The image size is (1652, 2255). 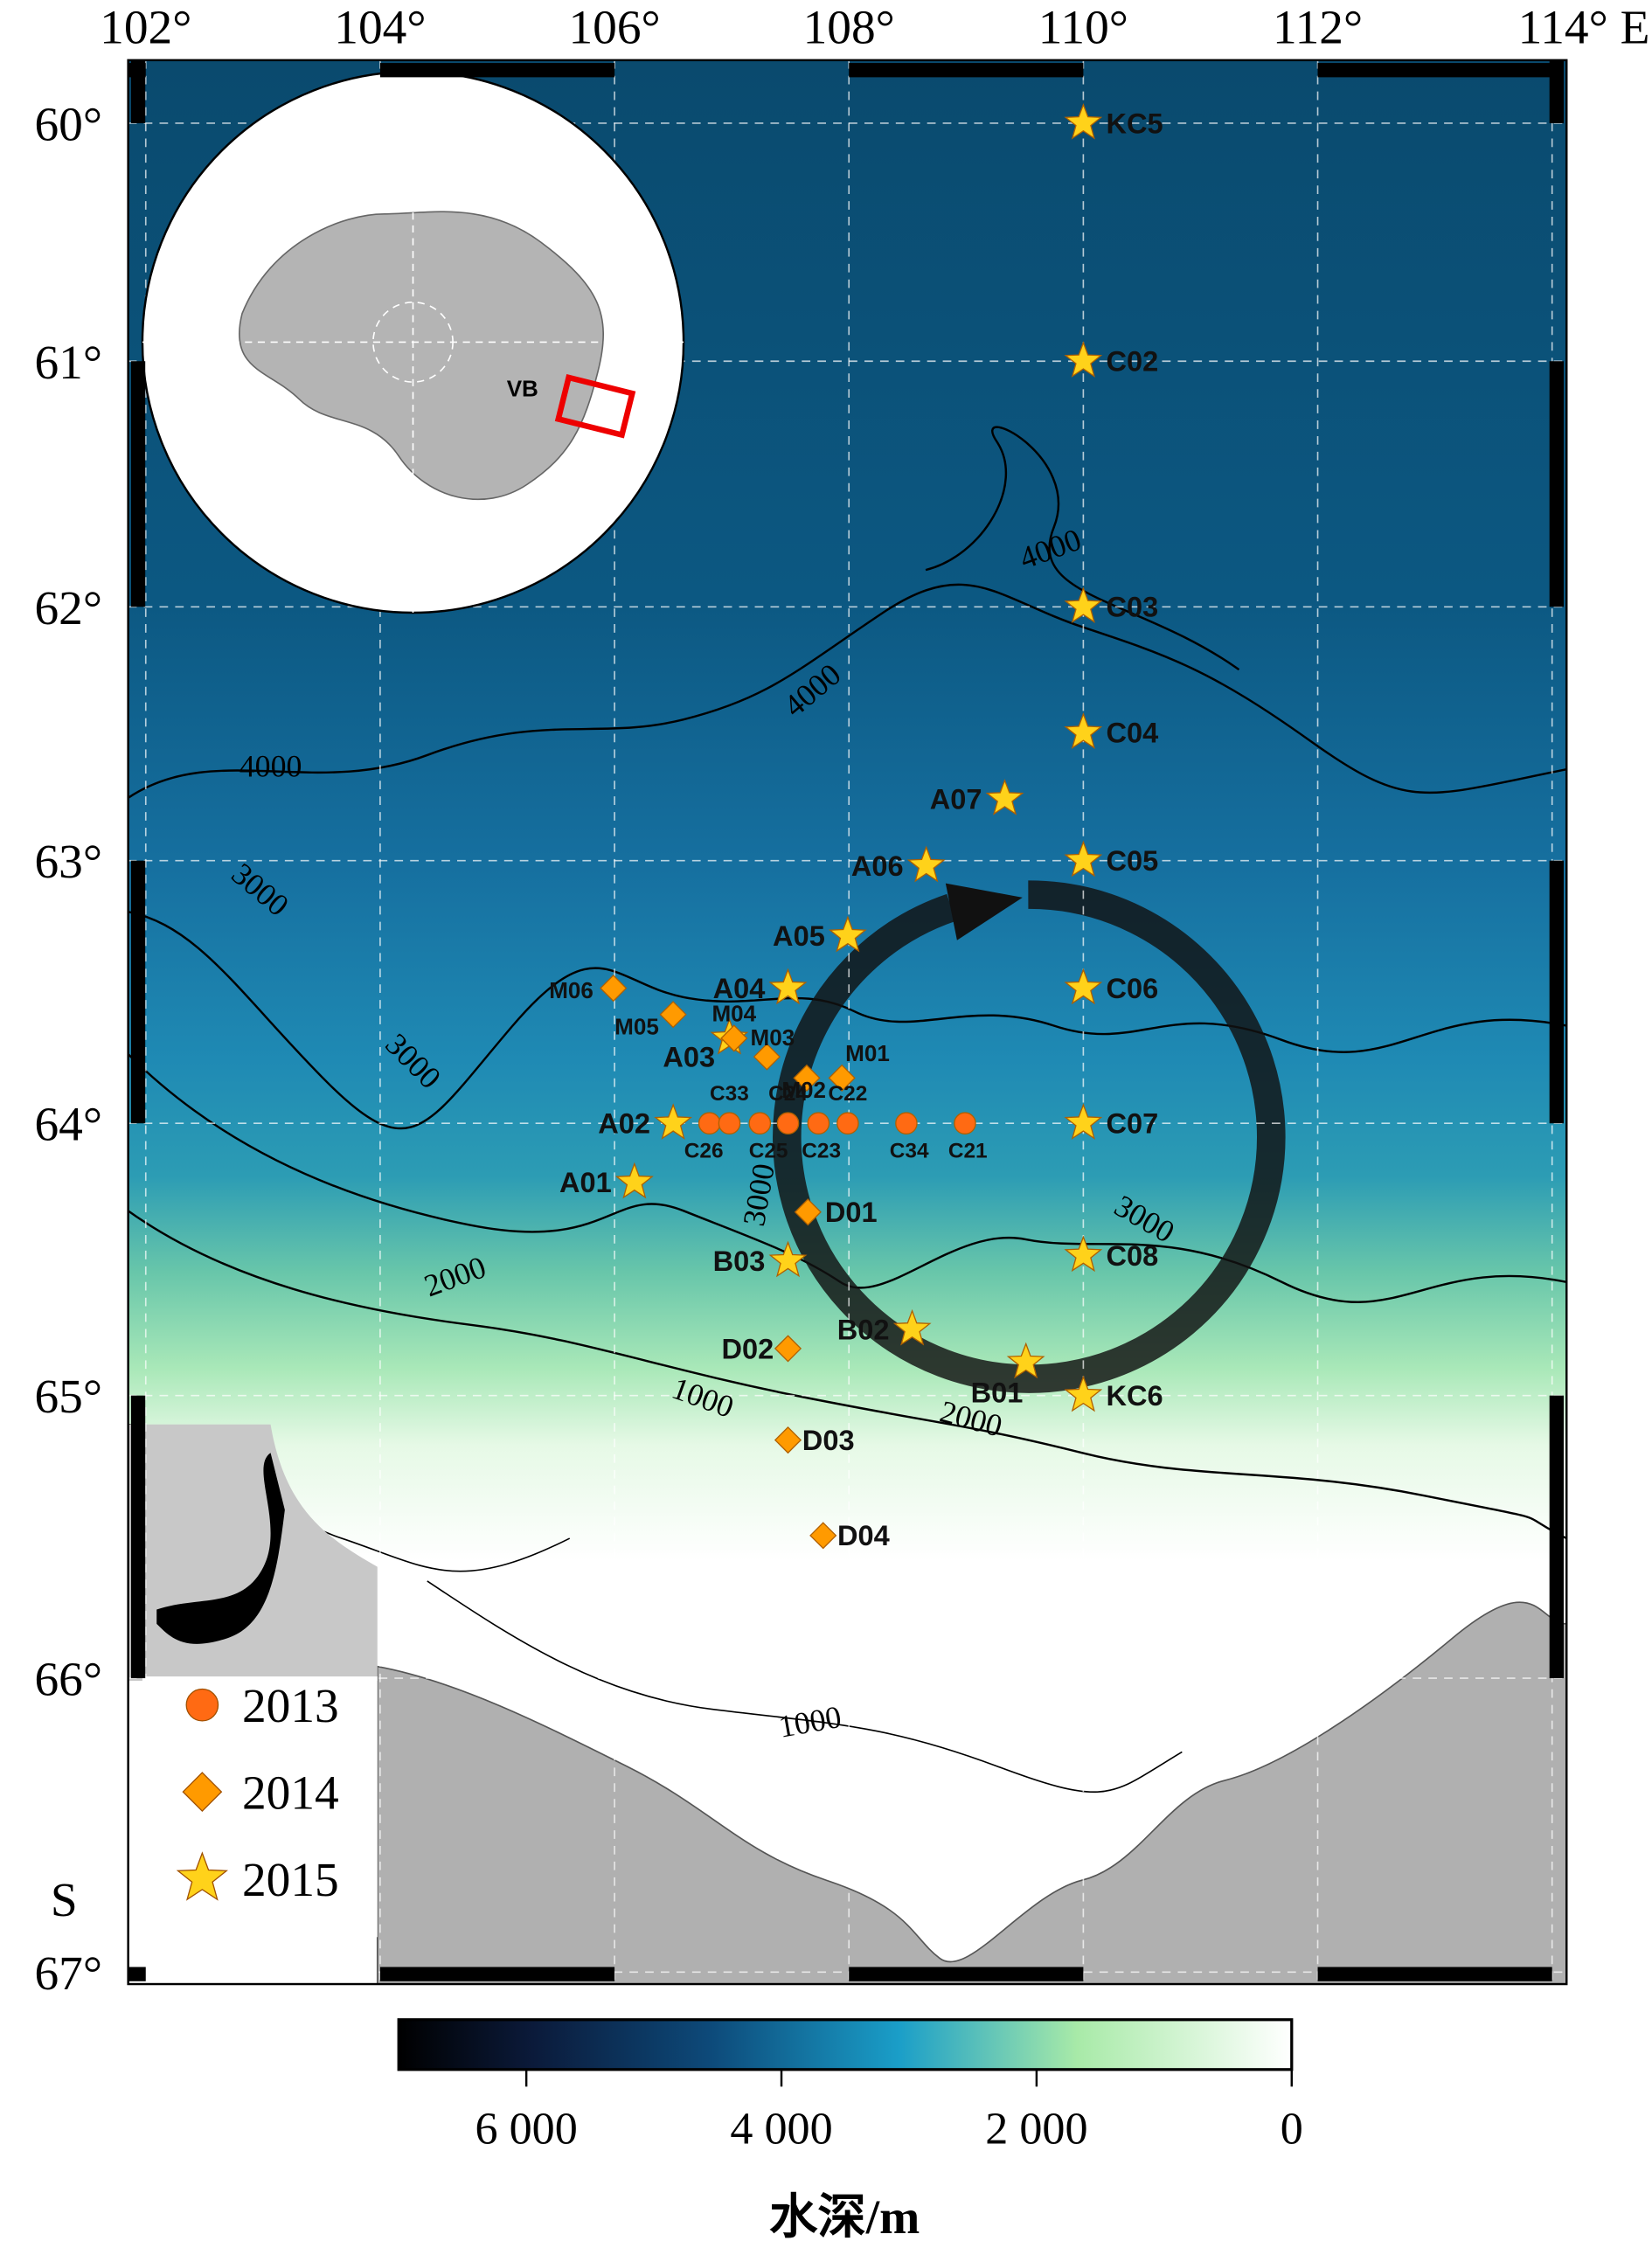 What do you see at coordinates (585, 1182) in the screenshot?
I see `station-label: A01` at bounding box center [585, 1182].